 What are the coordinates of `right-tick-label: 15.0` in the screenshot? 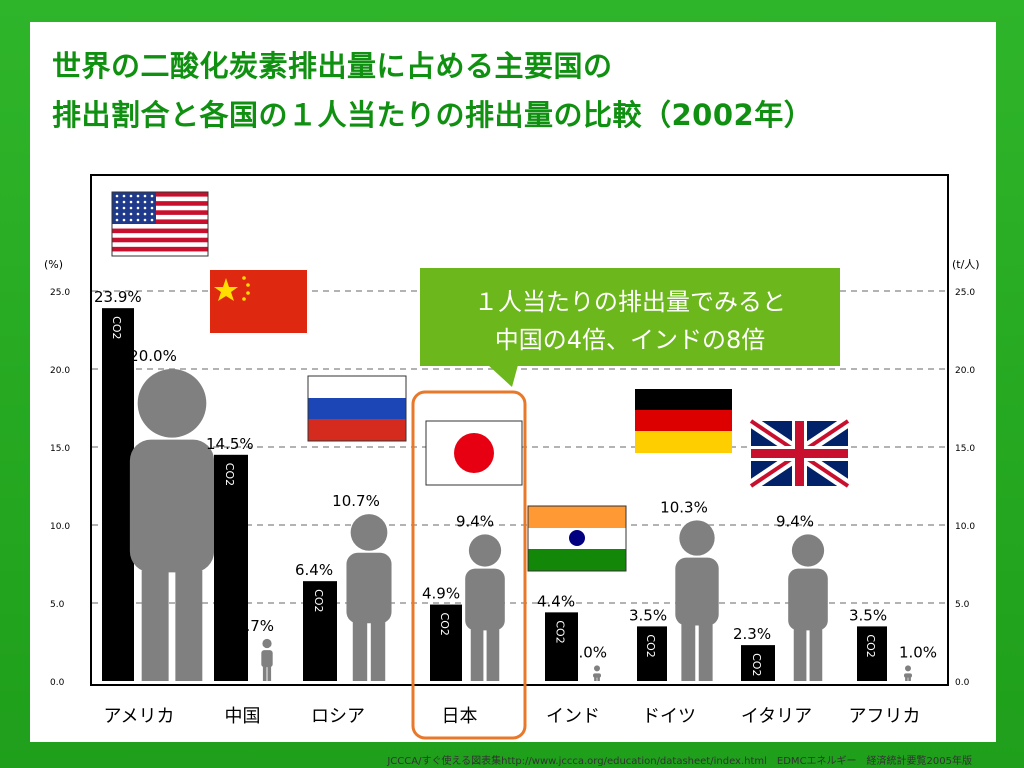 It's located at (965, 449).